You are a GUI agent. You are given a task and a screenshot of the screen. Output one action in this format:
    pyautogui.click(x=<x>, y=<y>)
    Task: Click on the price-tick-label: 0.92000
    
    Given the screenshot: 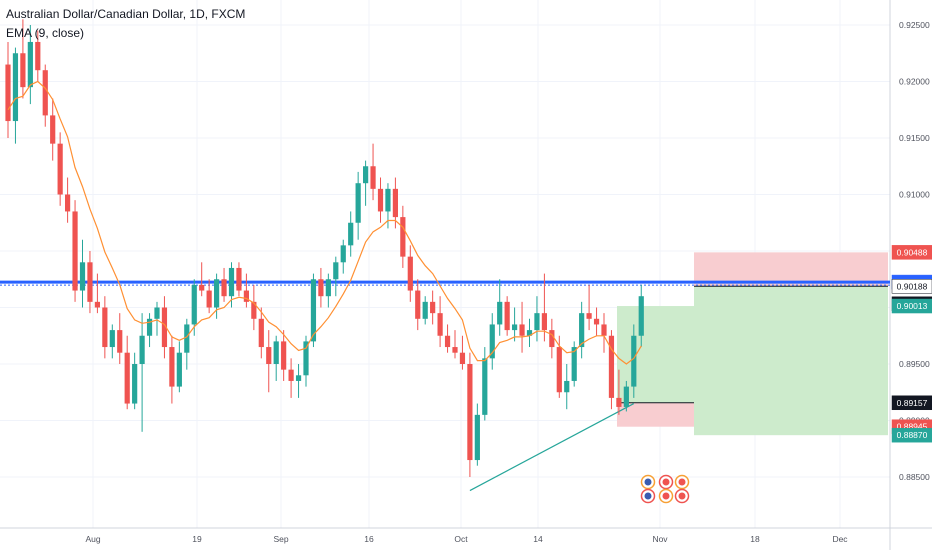 What is the action you would take?
    pyautogui.click(x=914, y=82)
    